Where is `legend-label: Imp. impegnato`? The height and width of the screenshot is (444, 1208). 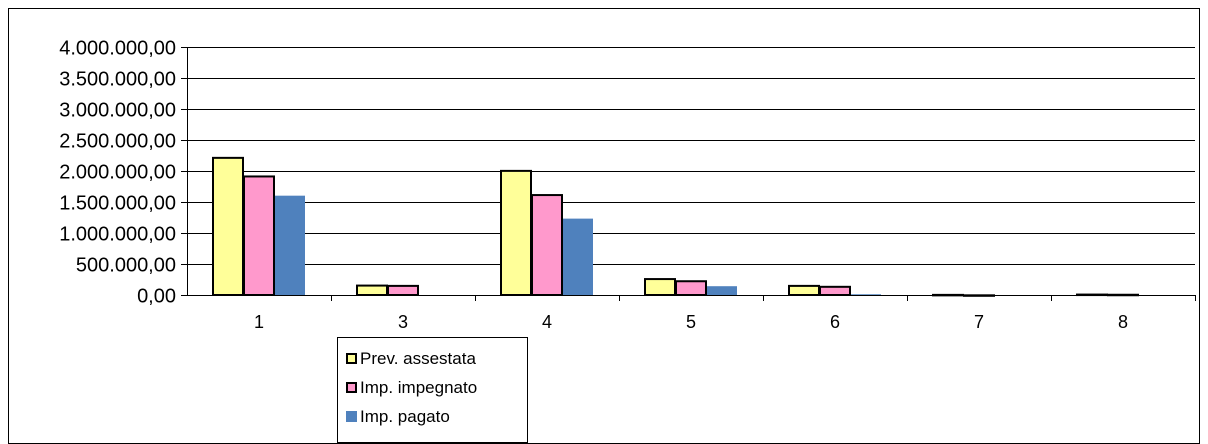 legend-label: Imp. impegnato is located at coordinates (419, 387).